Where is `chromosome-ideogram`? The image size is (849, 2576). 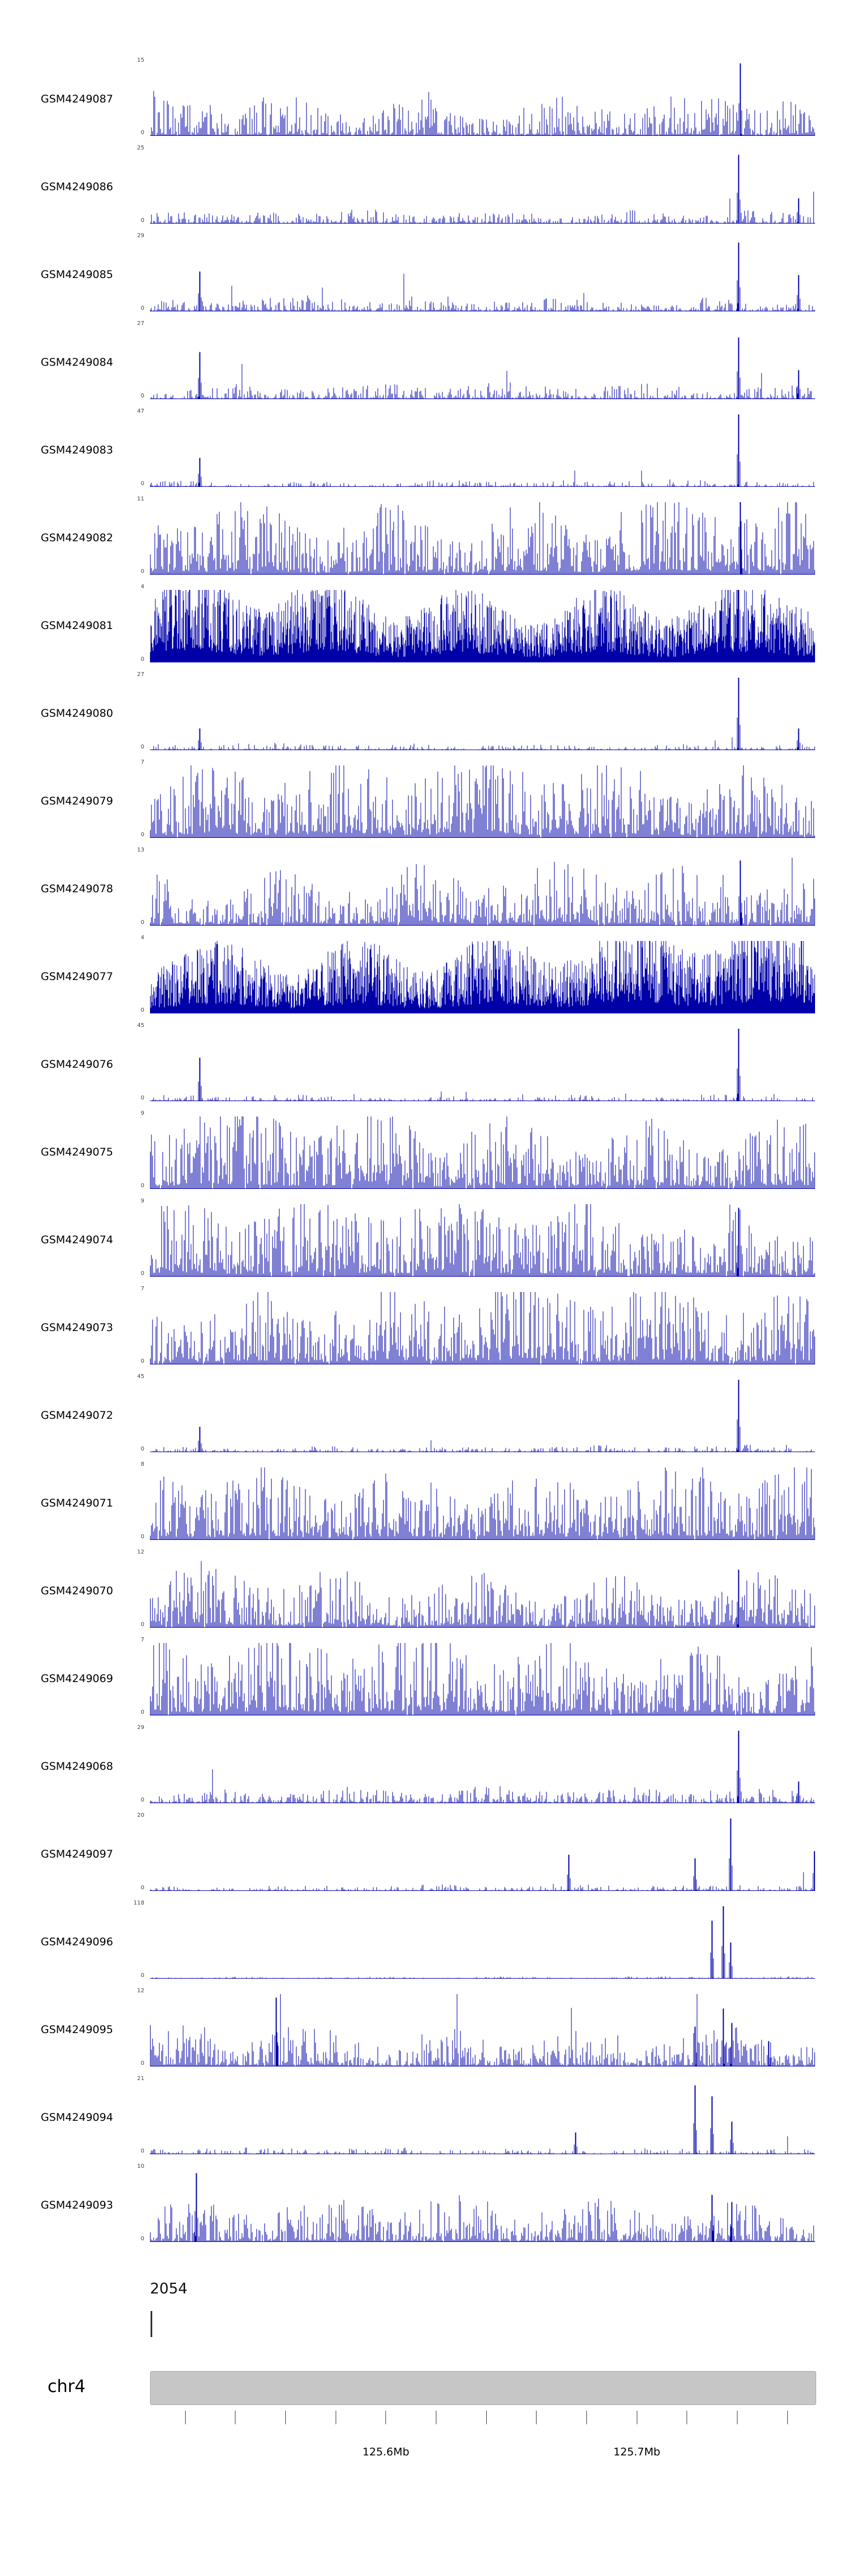 chromosome-ideogram is located at coordinates (483, 2388).